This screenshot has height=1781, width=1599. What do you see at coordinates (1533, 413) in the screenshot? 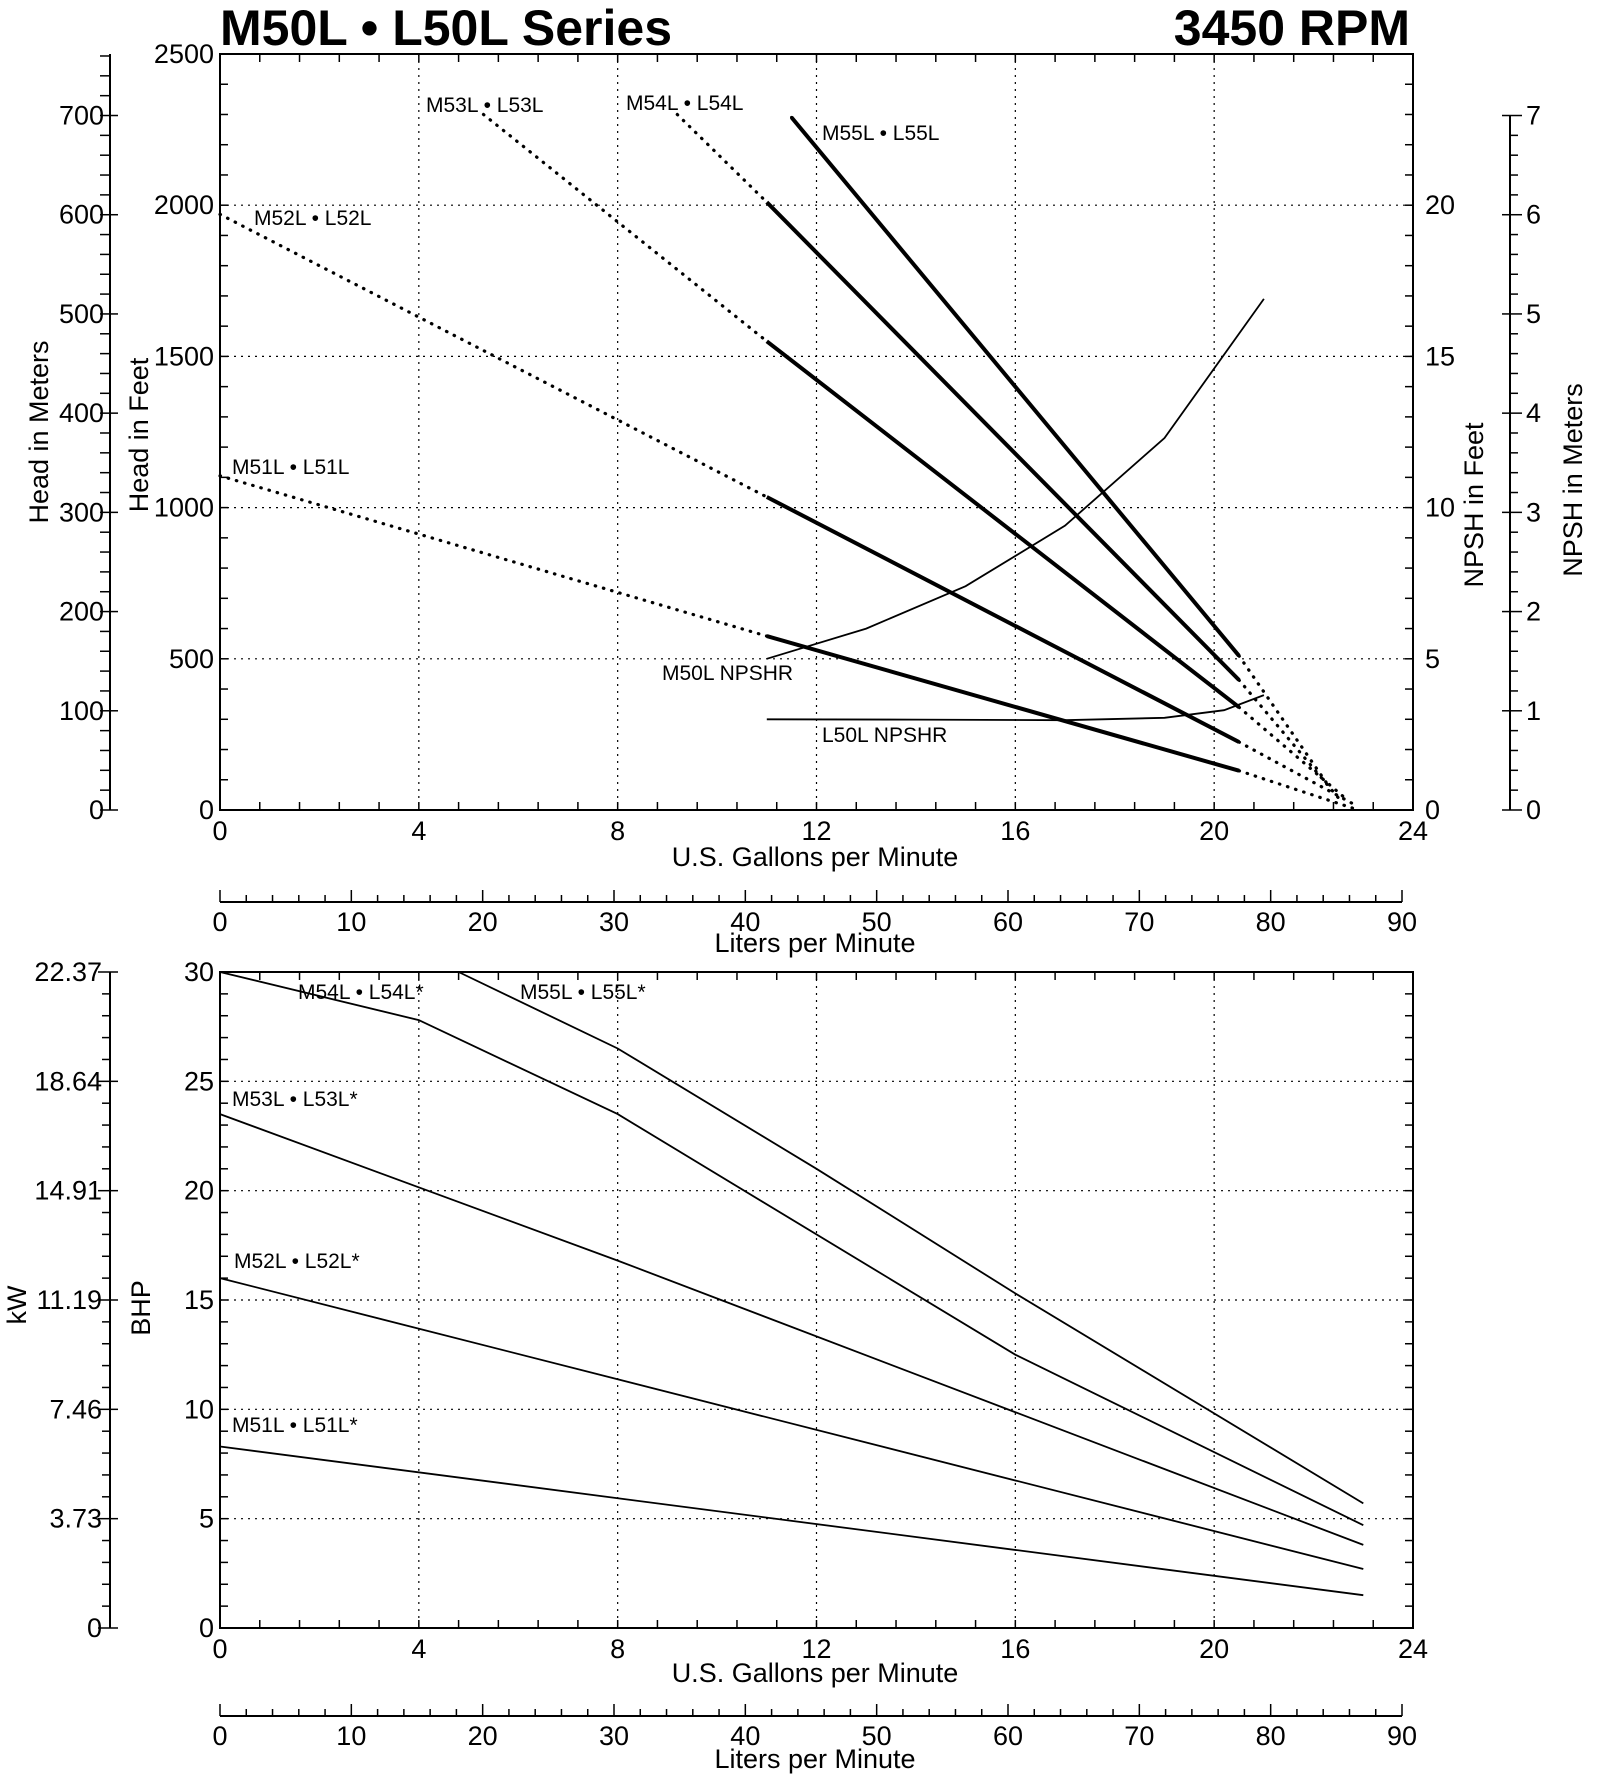
I see `npsh-m-tick-label: 4` at bounding box center [1533, 413].